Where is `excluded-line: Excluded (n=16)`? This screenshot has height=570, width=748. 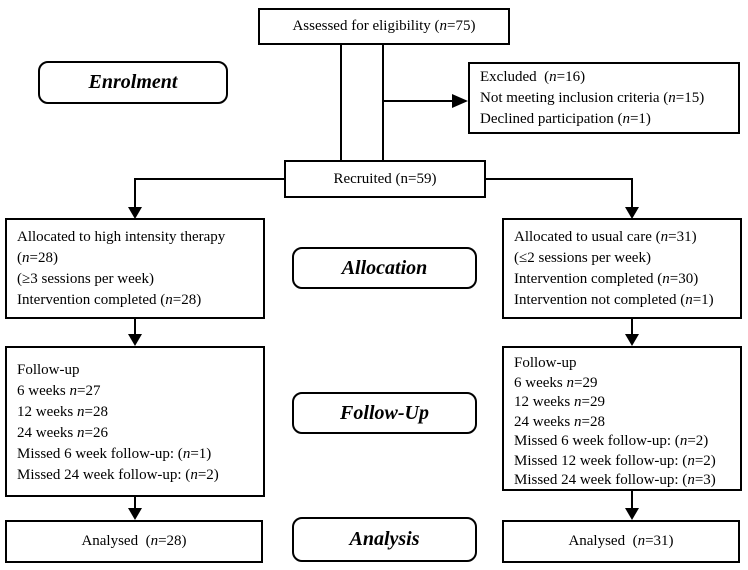 excluded-line: Excluded (n=16) is located at coordinates (533, 77).